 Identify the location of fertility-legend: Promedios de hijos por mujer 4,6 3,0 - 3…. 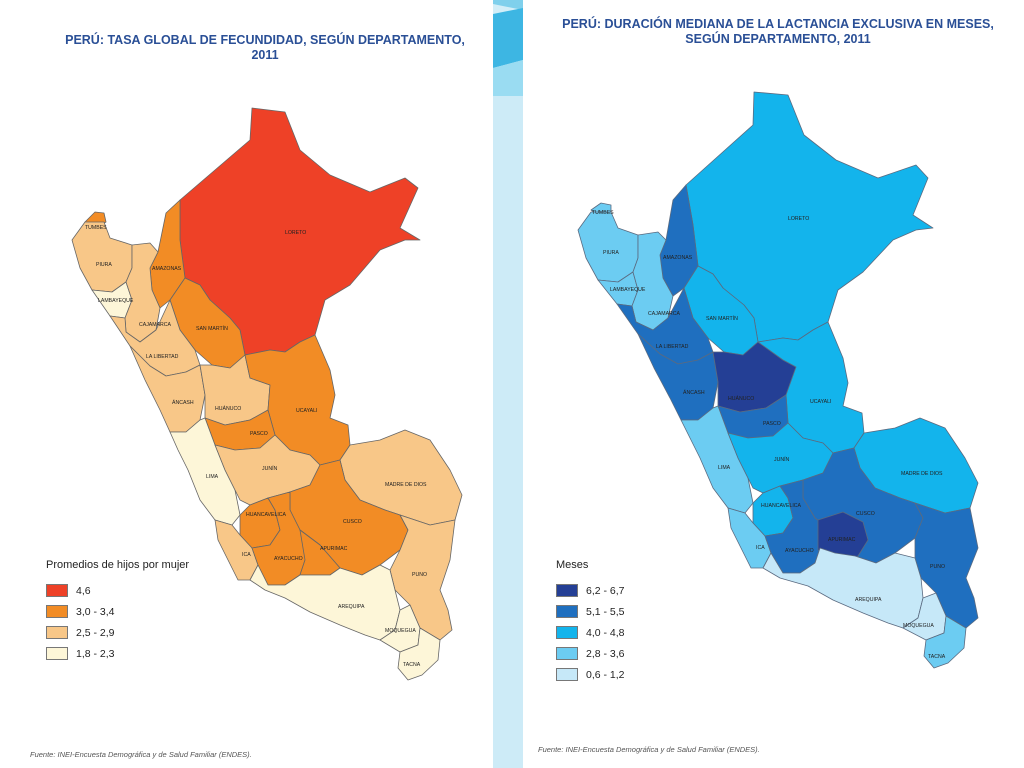
(117, 611).